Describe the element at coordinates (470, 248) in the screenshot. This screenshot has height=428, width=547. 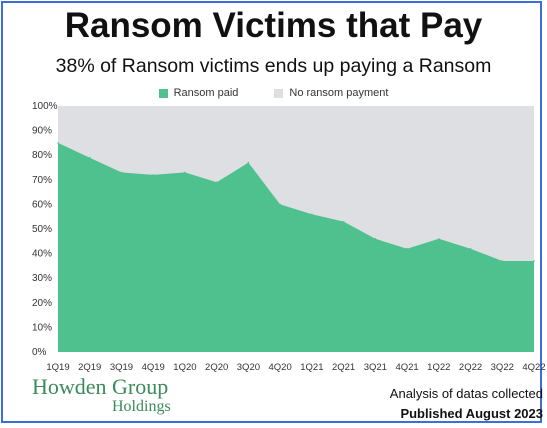
I see `data-point-2Q22` at that location.